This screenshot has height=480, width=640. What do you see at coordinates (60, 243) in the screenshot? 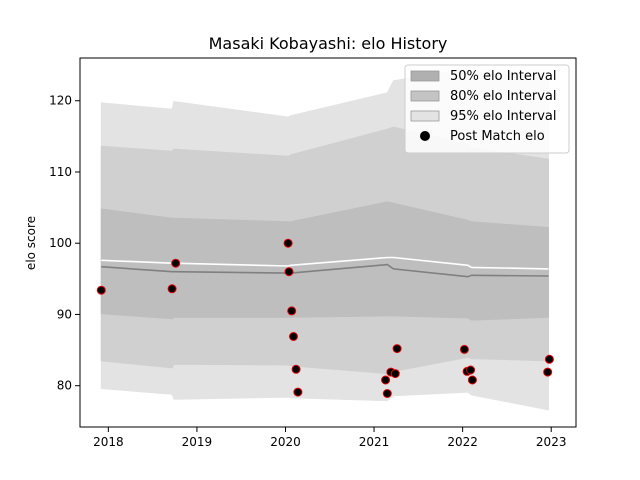
I see `y-tick-label: 100` at bounding box center [60, 243].